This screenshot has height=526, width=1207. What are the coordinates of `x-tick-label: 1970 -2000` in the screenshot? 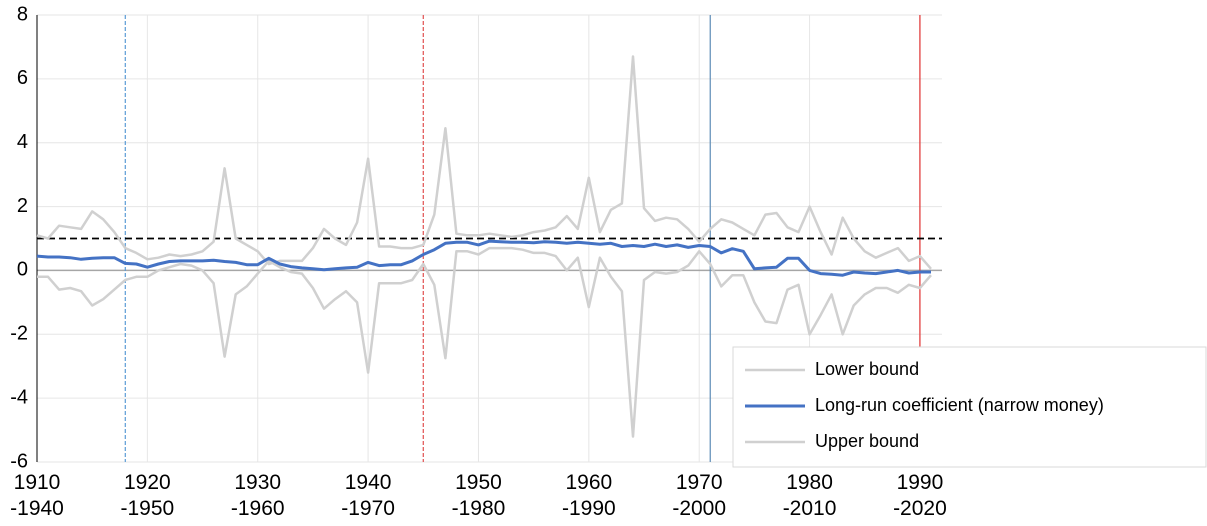 It's located at (699, 495).